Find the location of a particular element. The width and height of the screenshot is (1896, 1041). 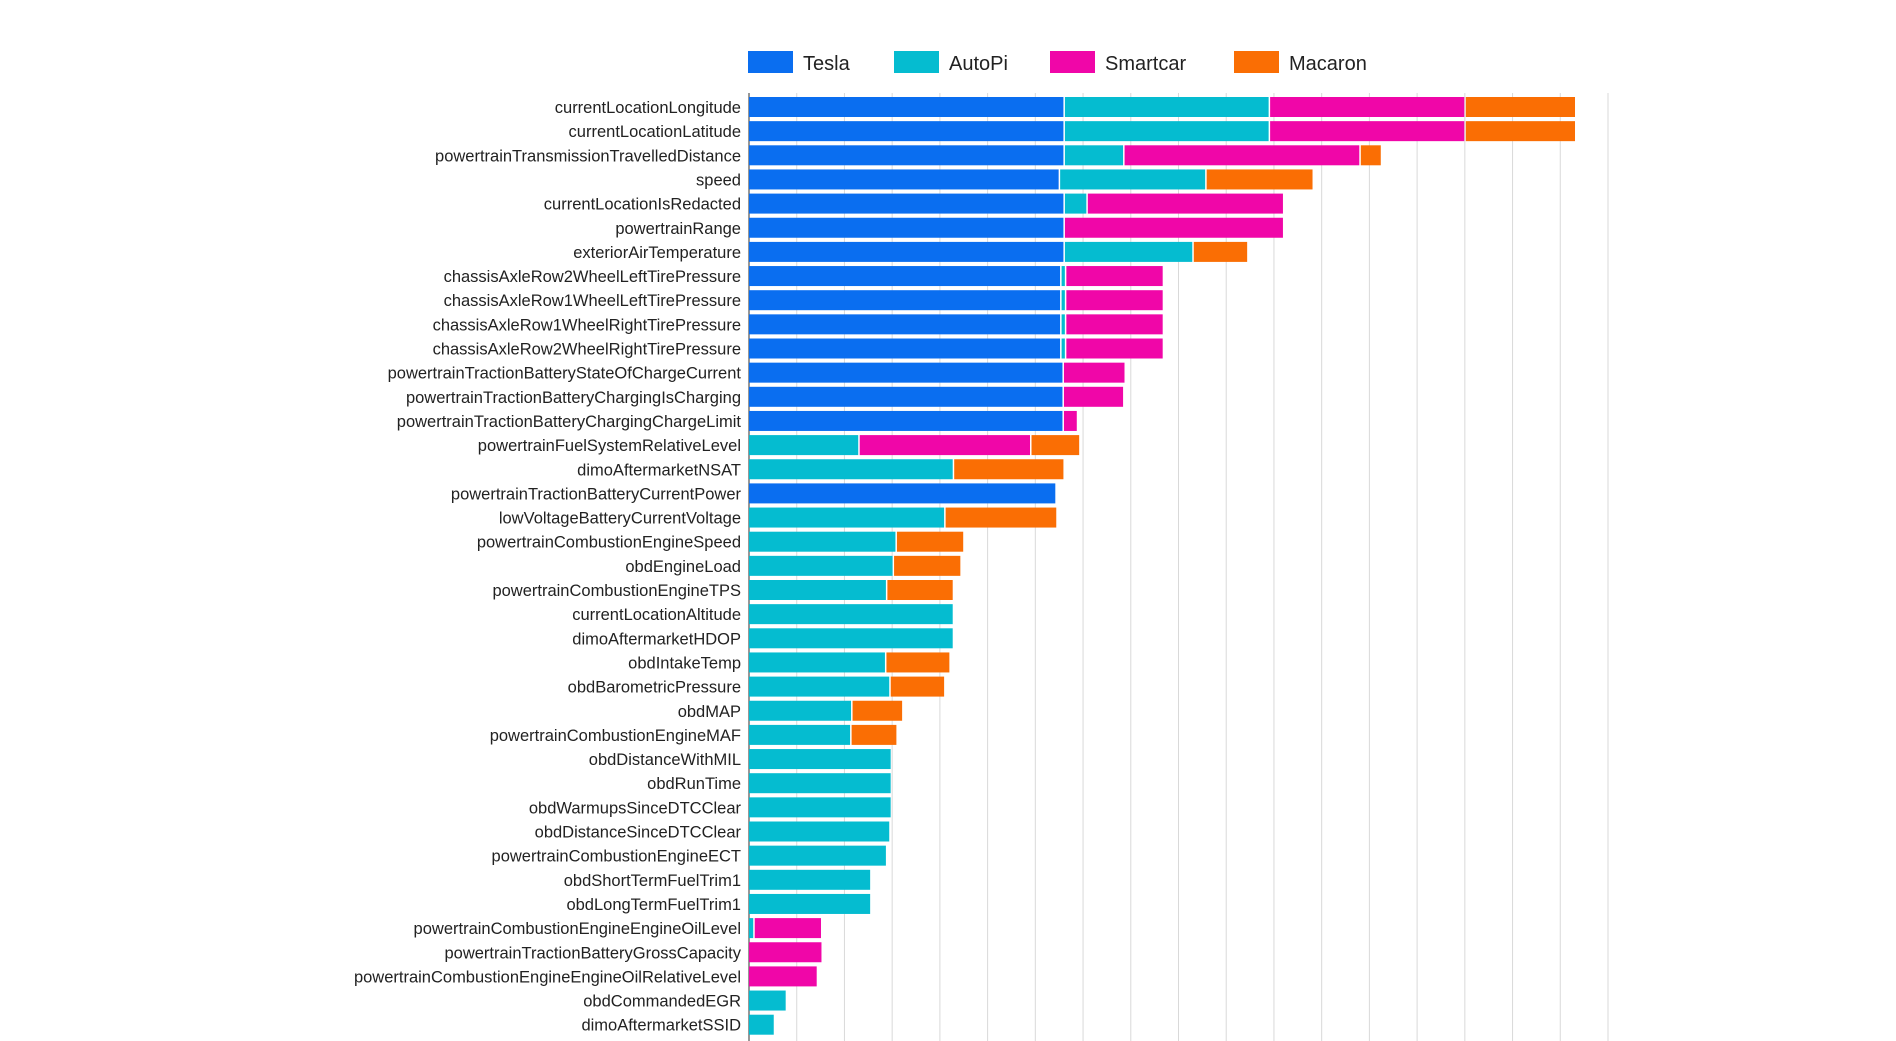

bar-autopi-obdDistanceWithMIL is located at coordinates (820, 759).